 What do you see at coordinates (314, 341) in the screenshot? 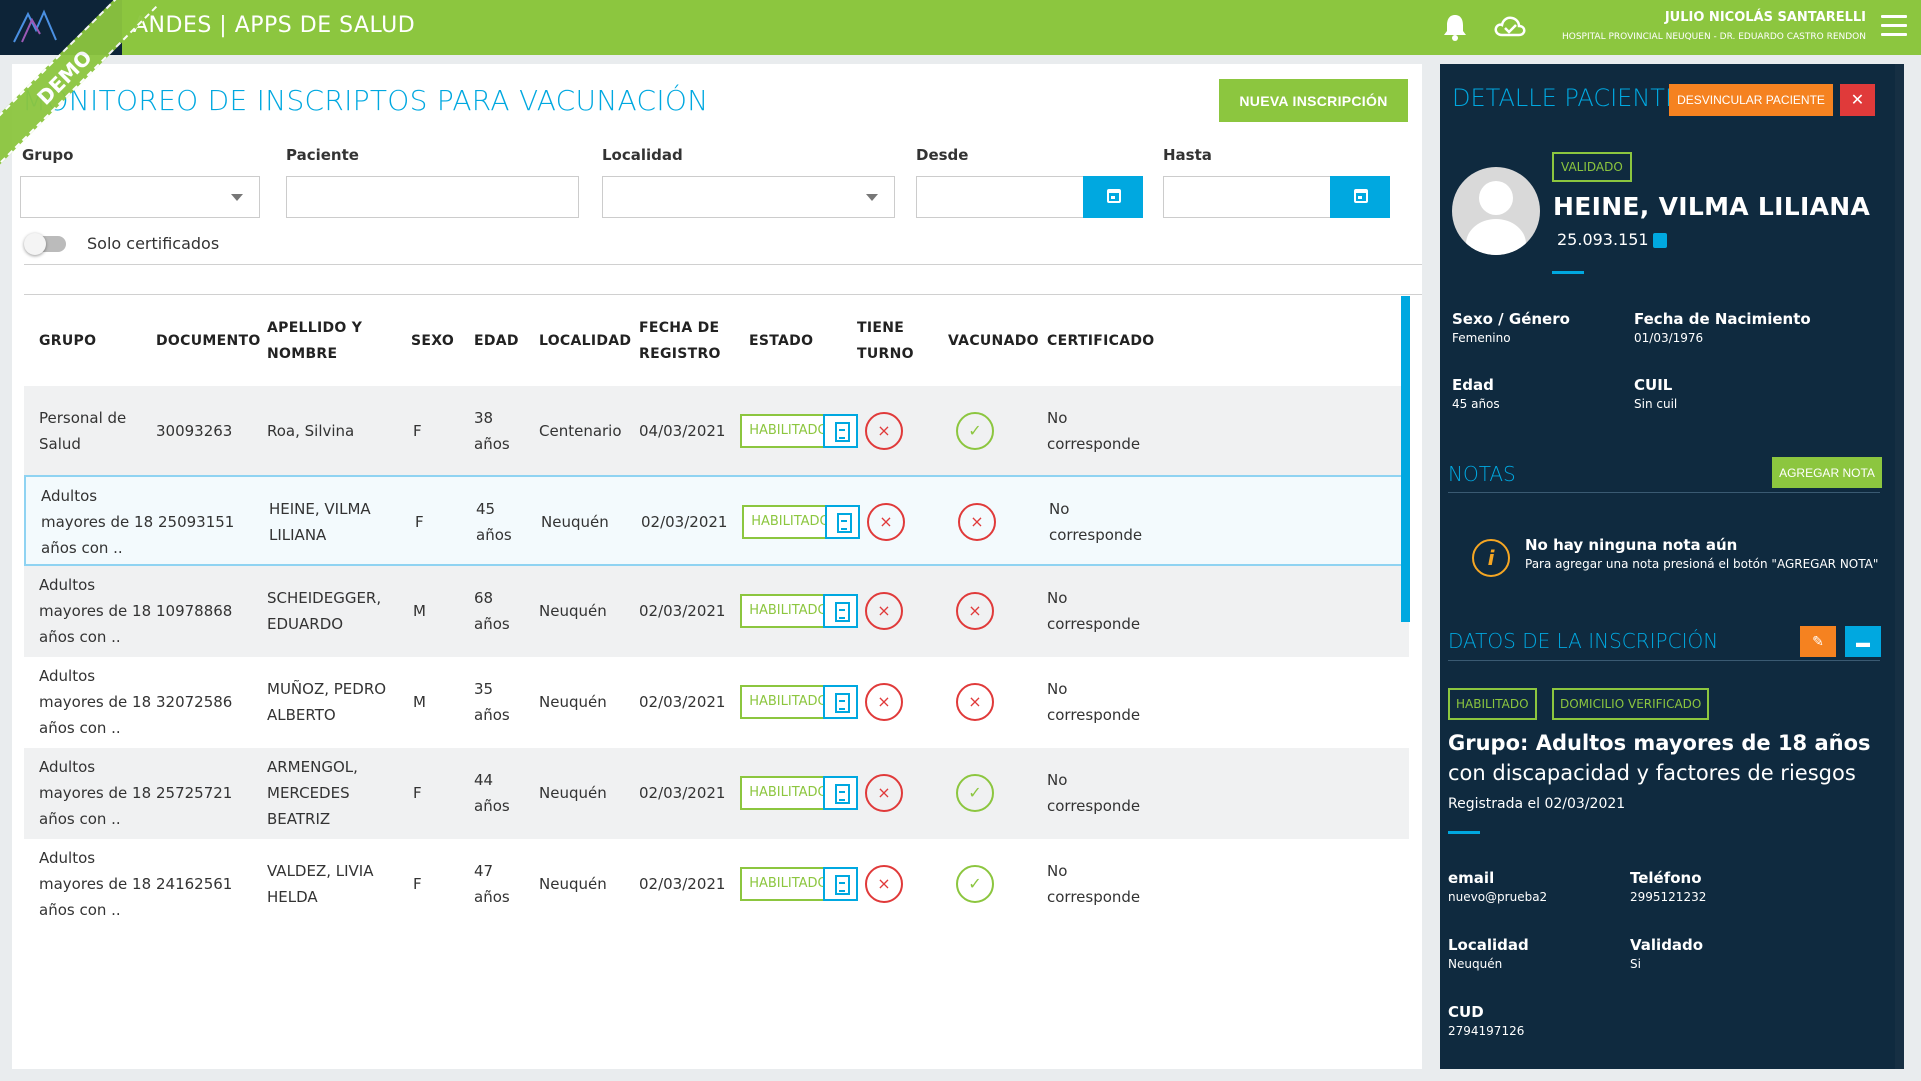
I see `col-apellido: APELLIDO Y NOMBRE` at bounding box center [314, 341].